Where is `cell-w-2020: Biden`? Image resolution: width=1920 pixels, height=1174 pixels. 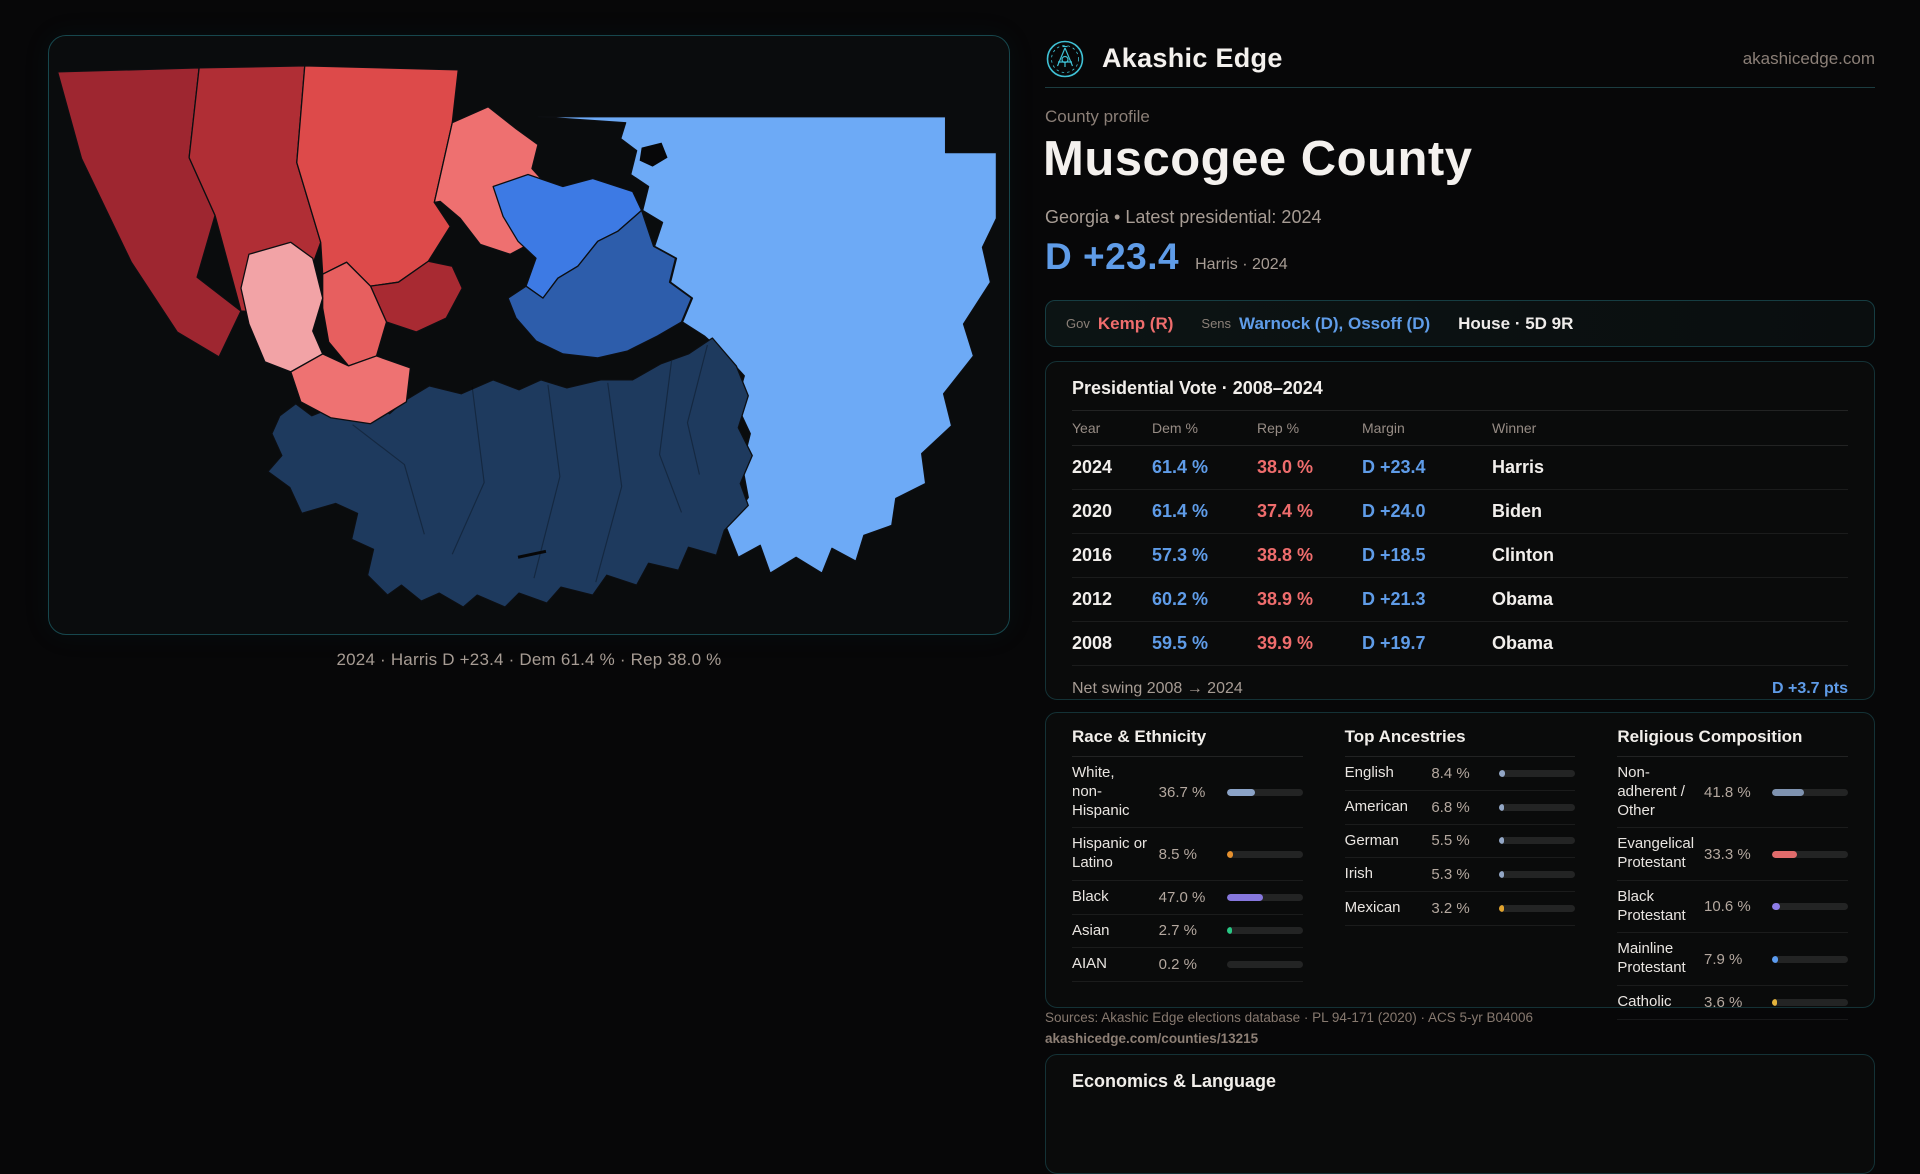
cell-w-2020: Biden is located at coordinates (1517, 511).